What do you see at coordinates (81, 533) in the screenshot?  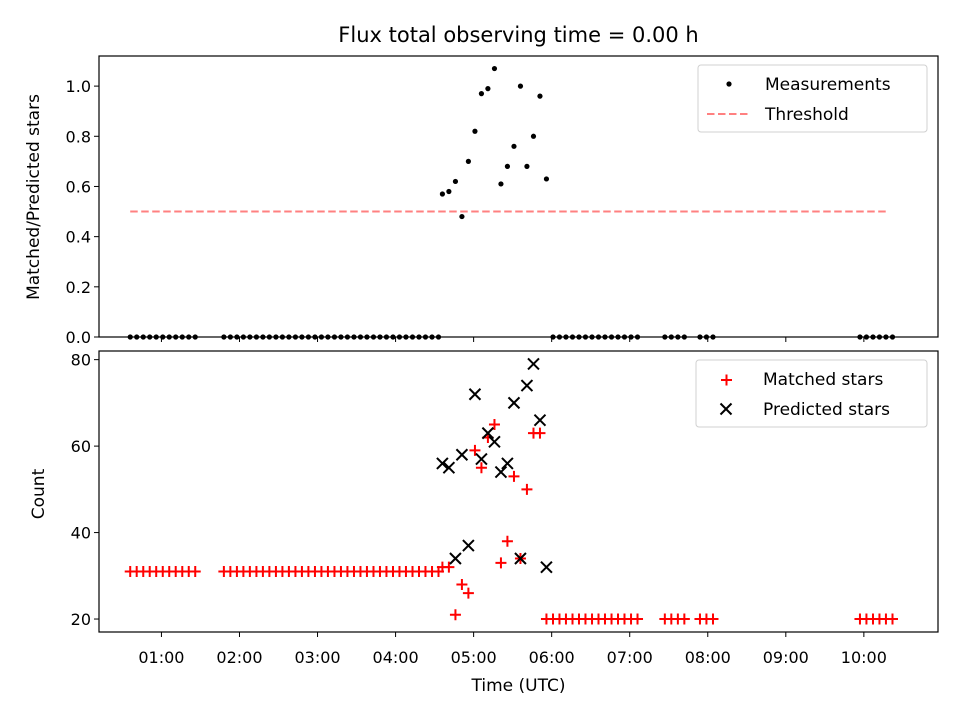 I see `bottom-y-tick-label: 40` at bounding box center [81, 533].